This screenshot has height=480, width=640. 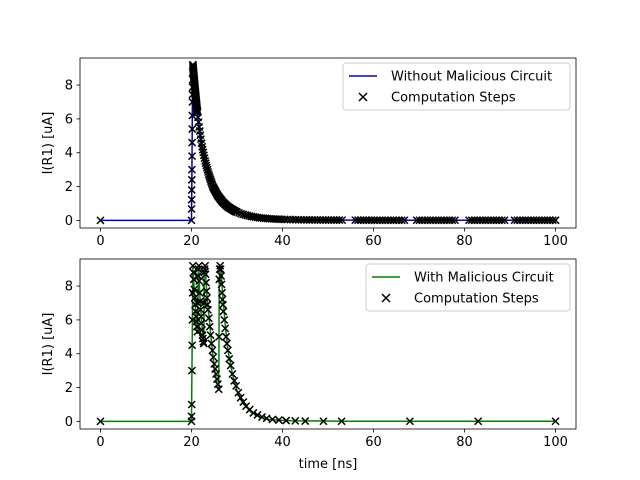 I want to click on bottom-panel-legend-label-line: With Malicious Circuit, so click(x=484, y=278).